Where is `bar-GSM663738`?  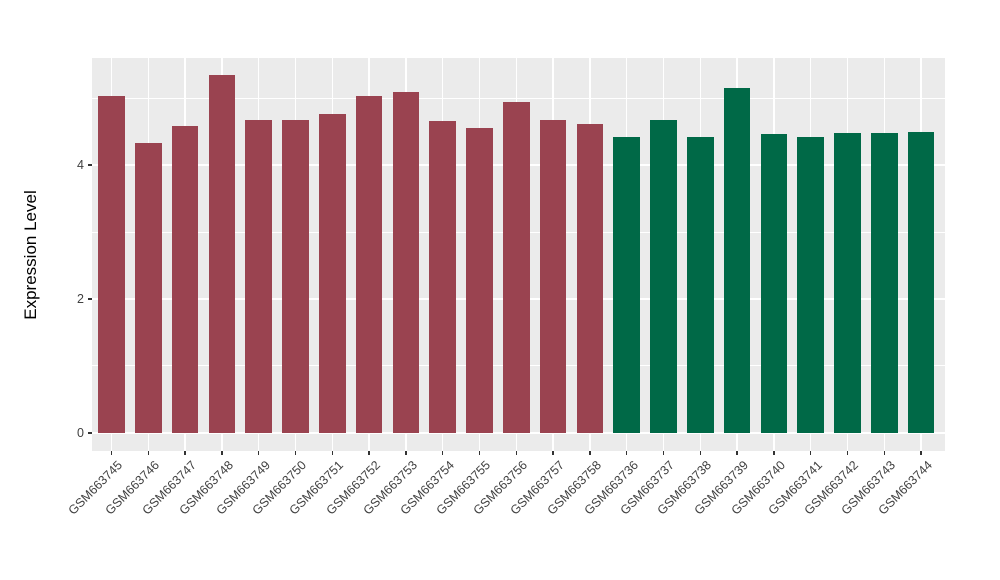 bar-GSM663738 is located at coordinates (700, 285).